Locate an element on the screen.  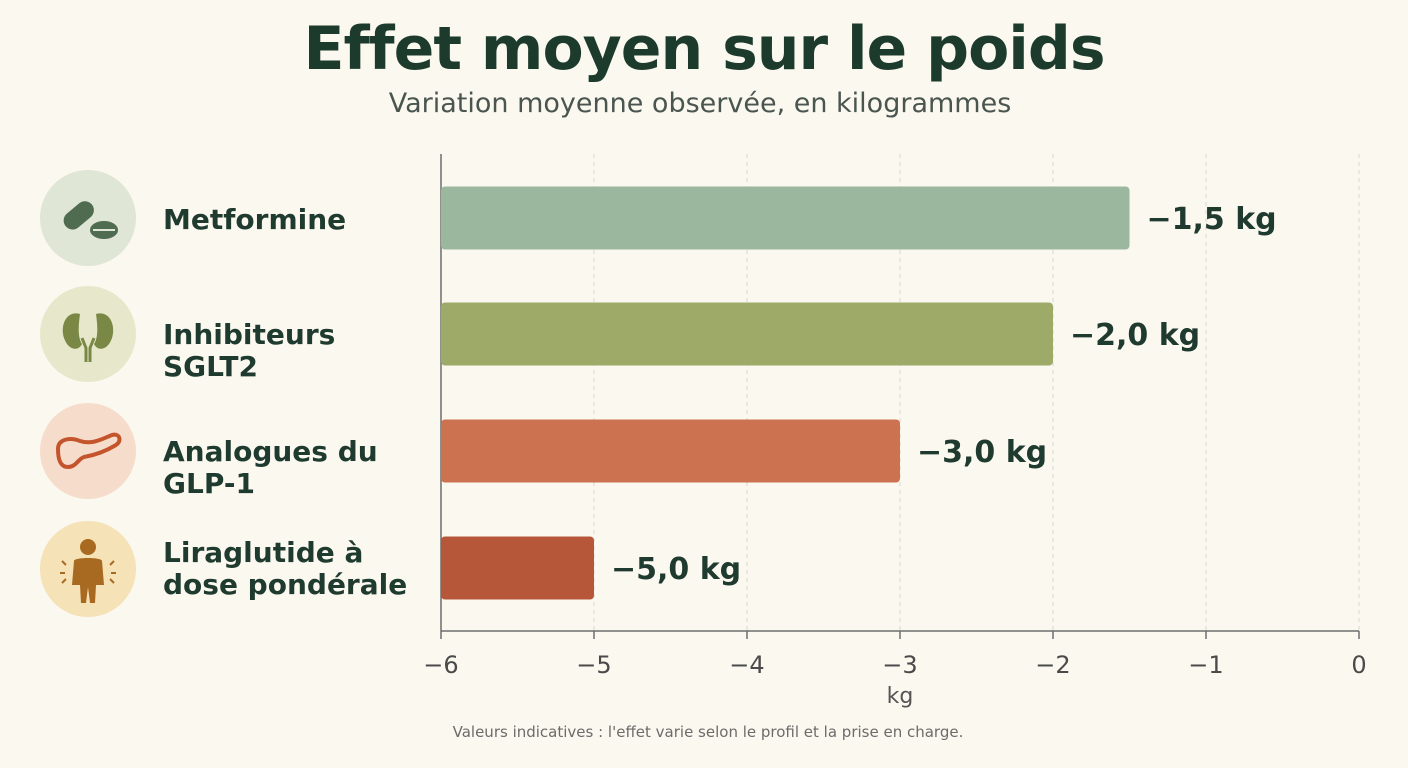
kidney-icon is located at coordinates (88, 334).